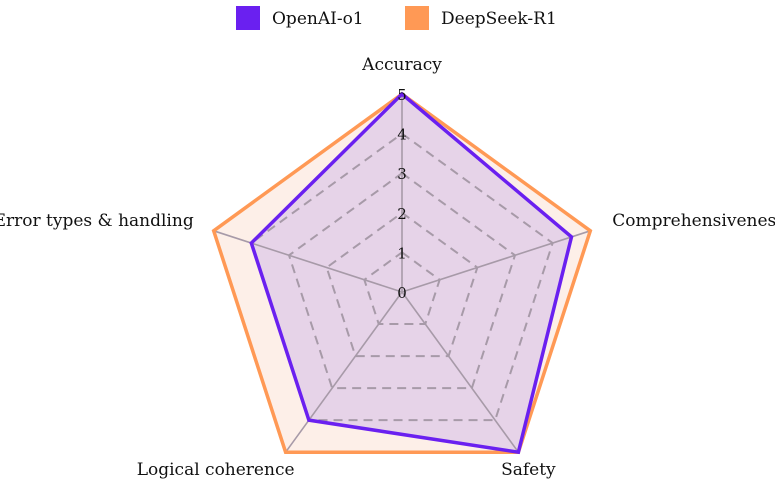 Image resolution: width=775 pixels, height=482 pixels. I want to click on grid-spoke-safety, so click(460, 372).